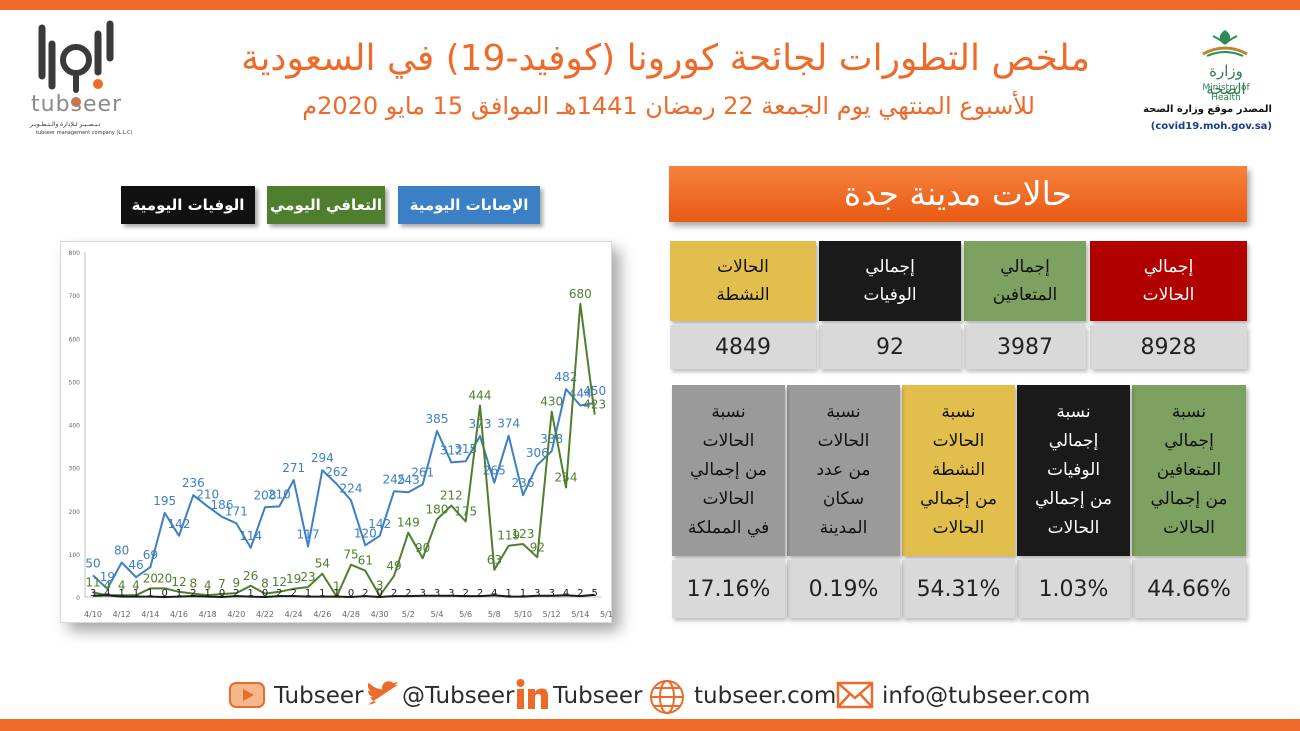 The height and width of the screenshot is (731, 1300). Describe the element at coordinates (551, 439) in the screenshot. I see `data-label: 338` at that location.